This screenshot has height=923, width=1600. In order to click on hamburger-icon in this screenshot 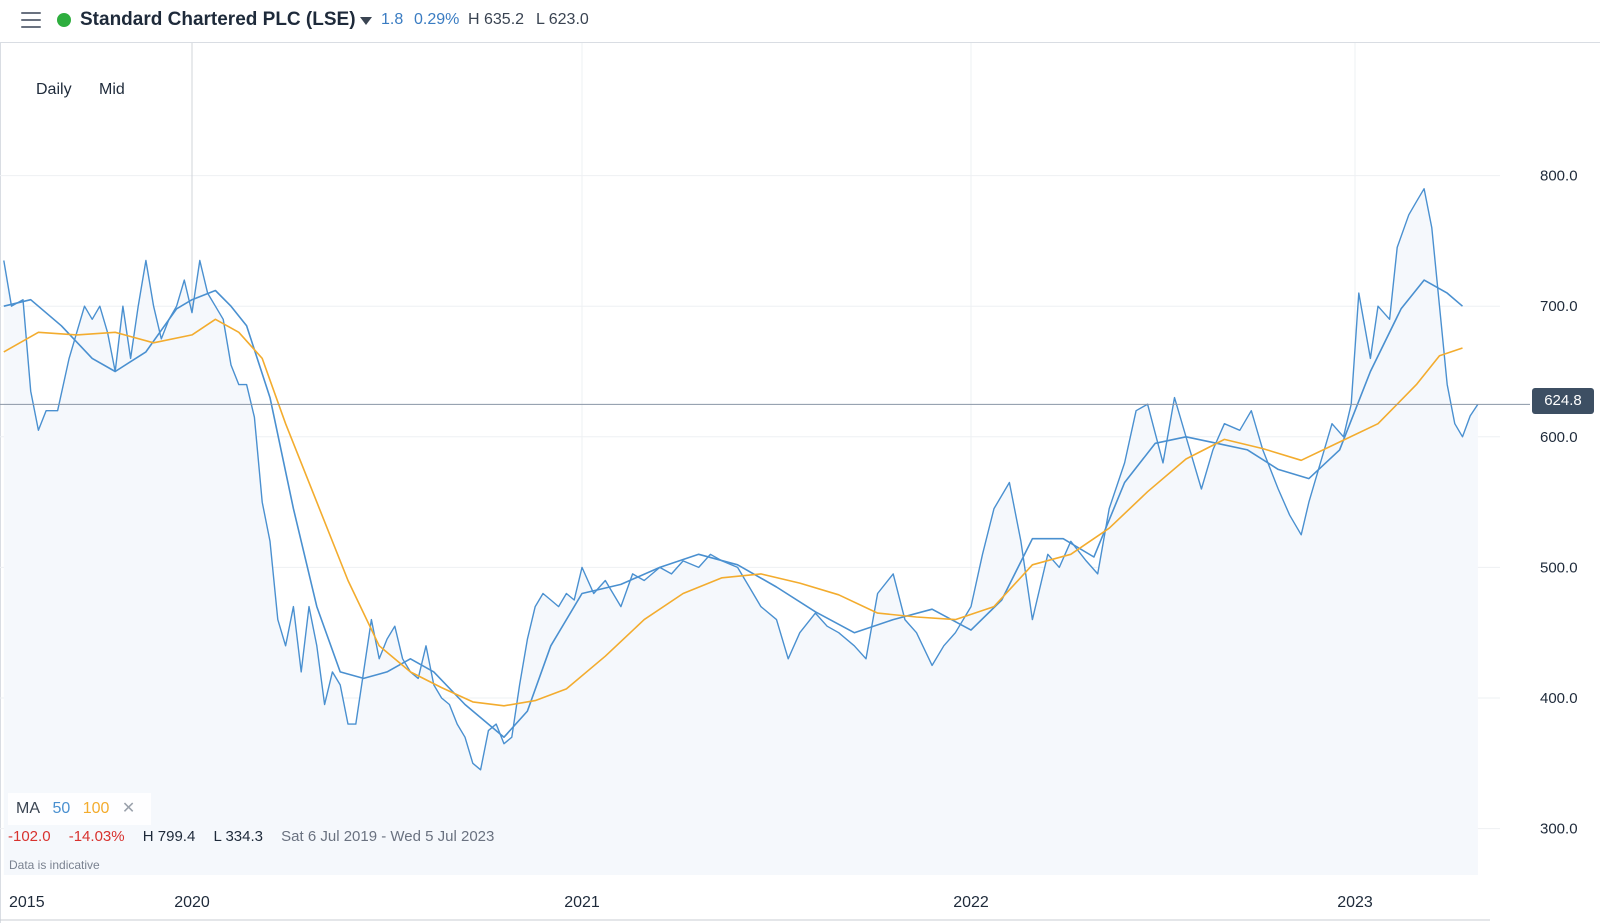, I will do `click(31, 20)`.